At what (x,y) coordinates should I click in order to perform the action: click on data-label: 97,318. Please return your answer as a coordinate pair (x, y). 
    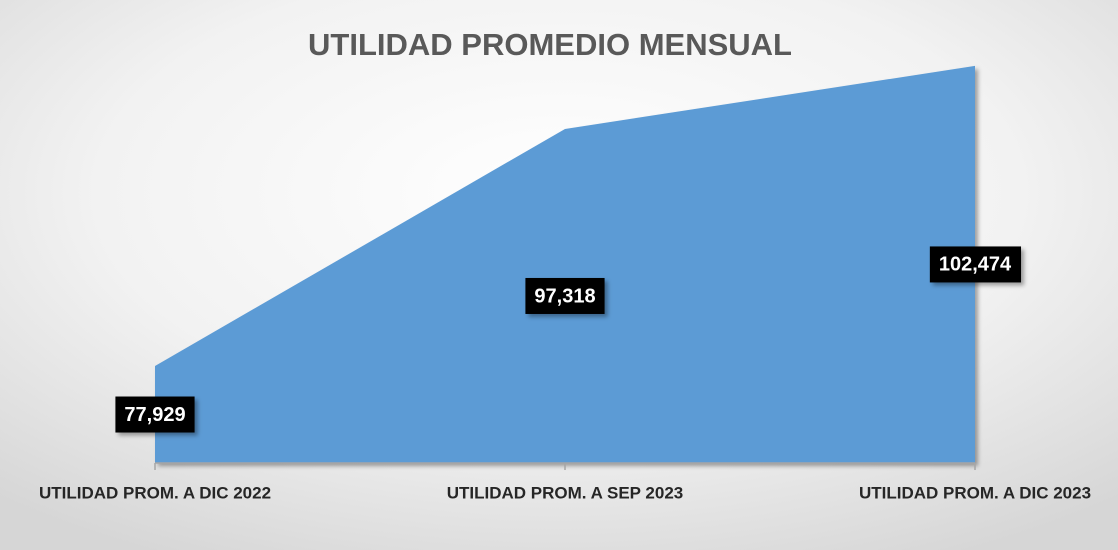
    Looking at the image, I should click on (565, 295).